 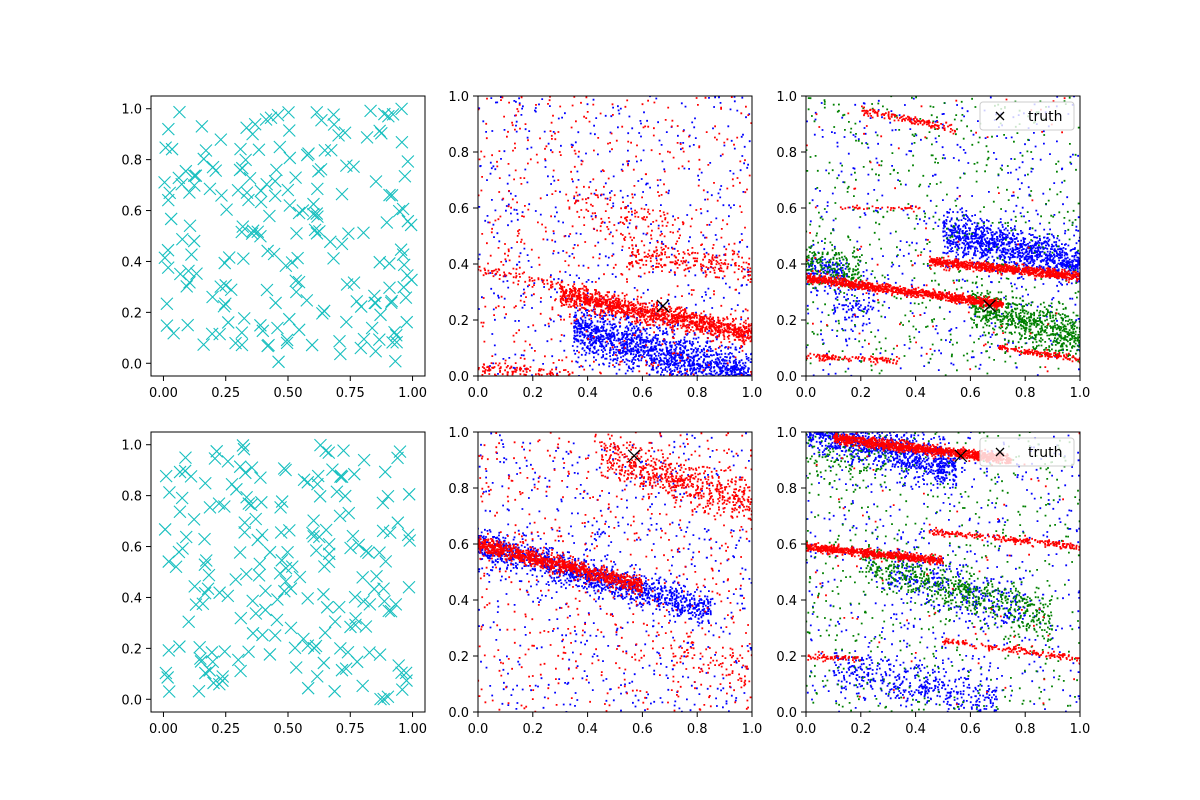 What do you see at coordinates (131, 497) in the screenshot?
I see `y-tick-label: 0.8` at bounding box center [131, 497].